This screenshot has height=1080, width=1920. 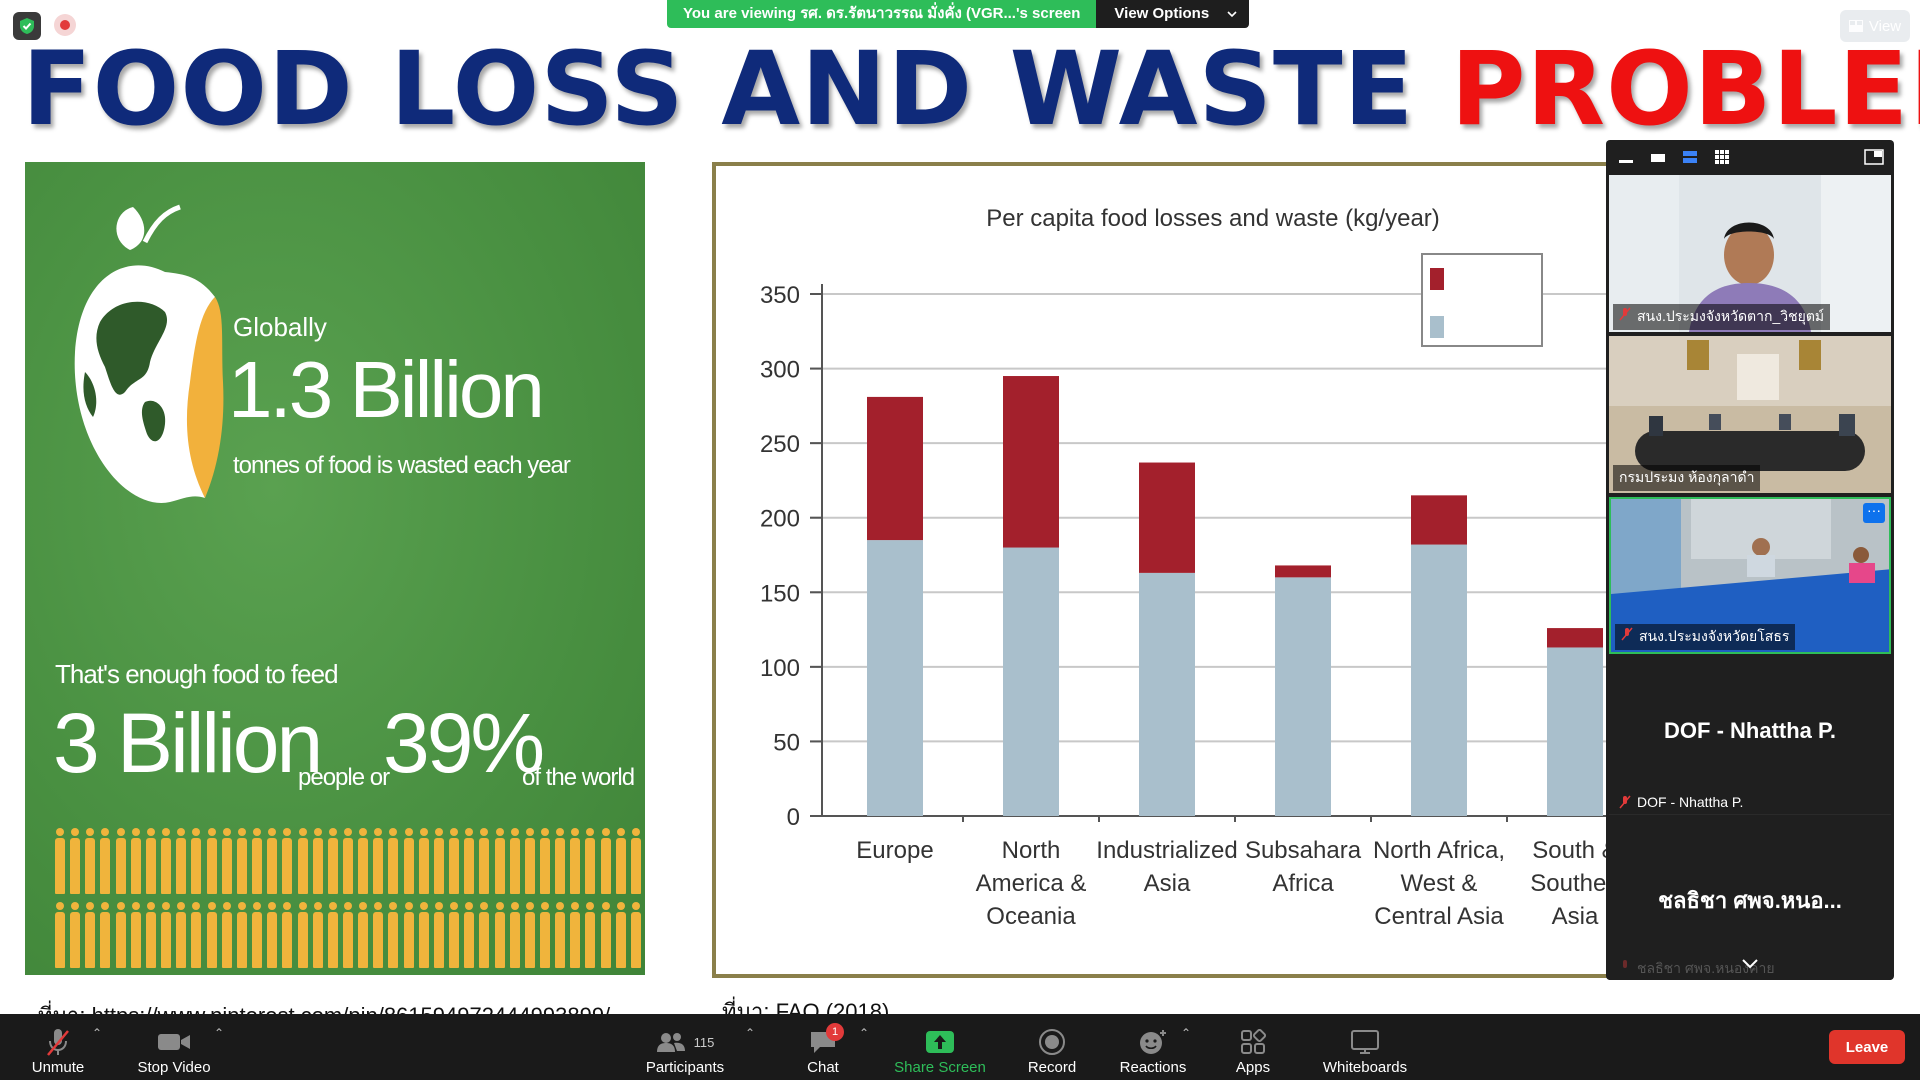 I want to click on chat-caret-icon: ⌃, so click(x=864, y=1033).